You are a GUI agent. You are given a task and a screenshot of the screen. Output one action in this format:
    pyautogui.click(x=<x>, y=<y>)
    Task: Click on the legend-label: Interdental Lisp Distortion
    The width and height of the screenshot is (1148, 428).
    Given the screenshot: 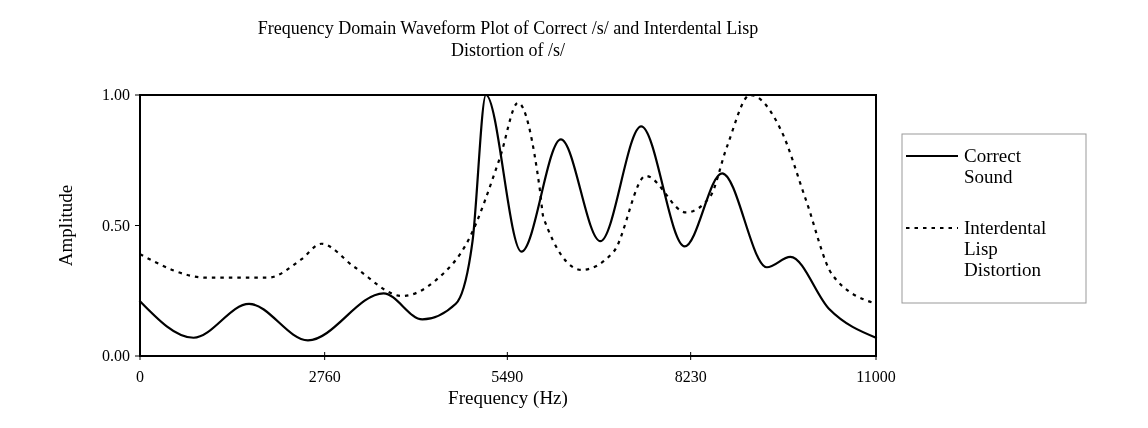 What is the action you would take?
    pyautogui.click(x=1005, y=248)
    